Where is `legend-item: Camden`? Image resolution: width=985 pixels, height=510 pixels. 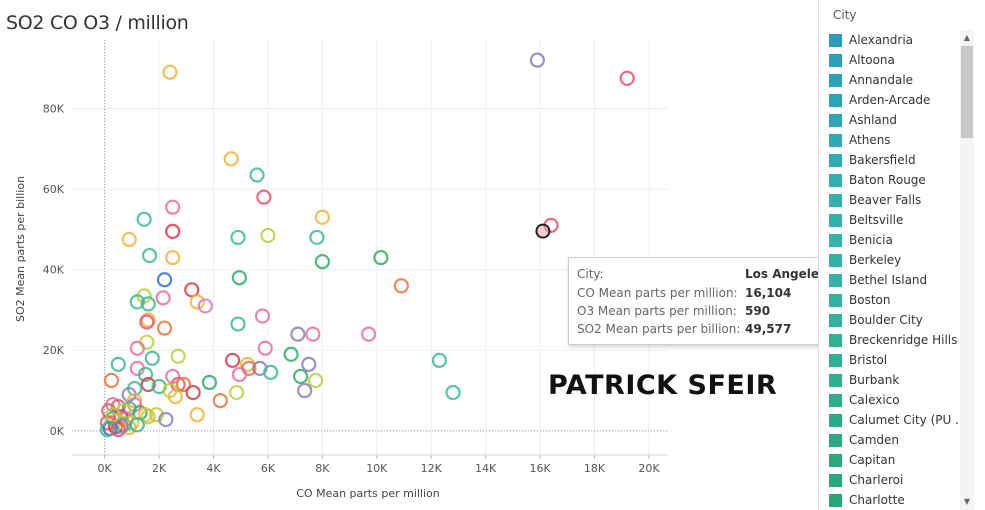
legend-item: Camden is located at coordinates (903, 440).